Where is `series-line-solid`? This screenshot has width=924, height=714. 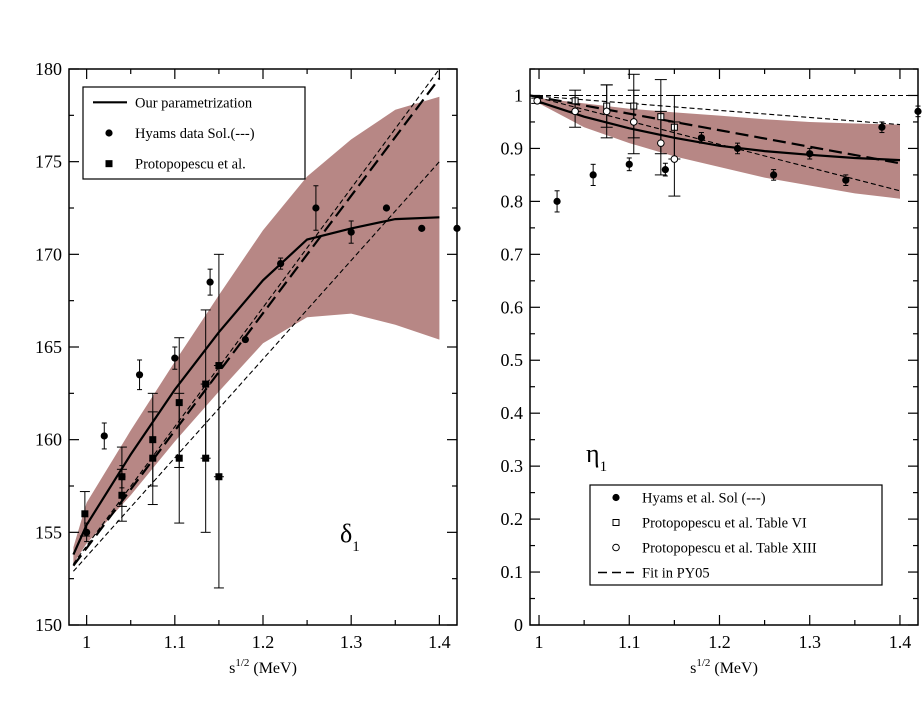 series-line-solid is located at coordinates (719, 131).